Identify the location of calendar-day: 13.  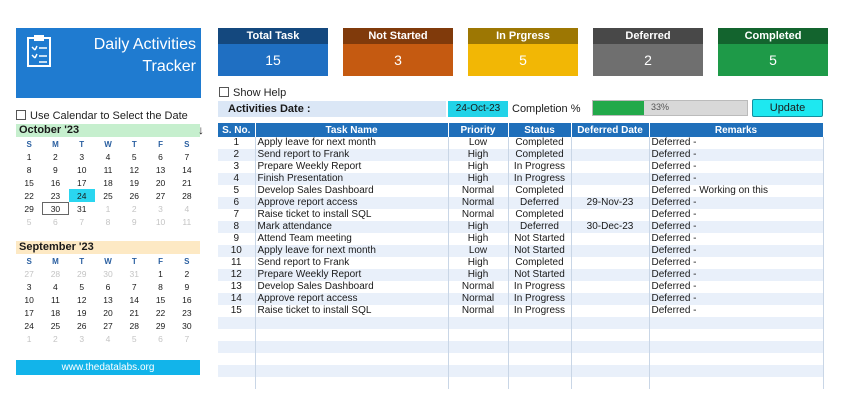
(108, 299).